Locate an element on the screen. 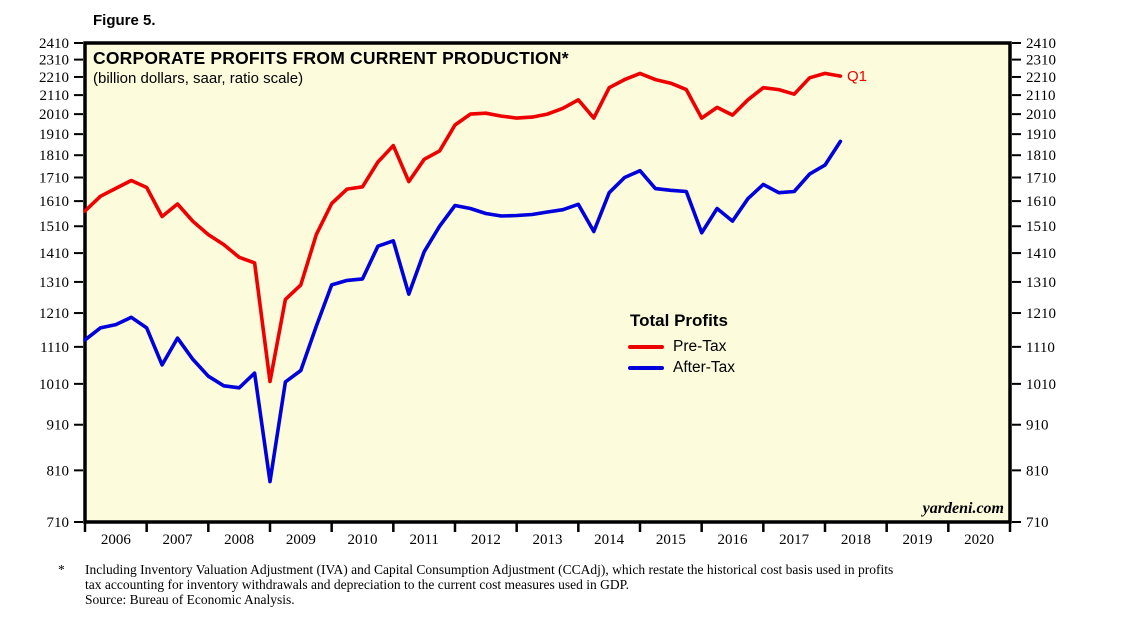 The width and height of the screenshot is (1138, 626). pretax-label: Pre-Tax is located at coordinates (700, 346).